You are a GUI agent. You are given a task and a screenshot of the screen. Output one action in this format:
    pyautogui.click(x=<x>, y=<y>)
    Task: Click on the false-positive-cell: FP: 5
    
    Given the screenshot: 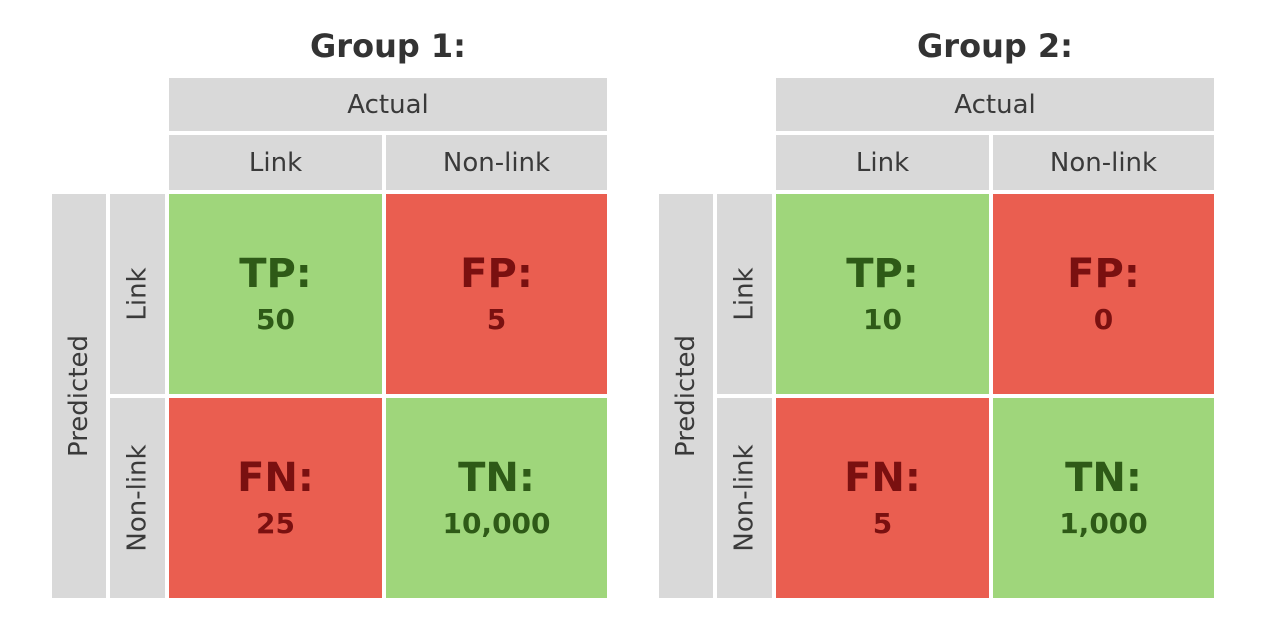 What is the action you would take?
    pyautogui.click(x=496, y=294)
    